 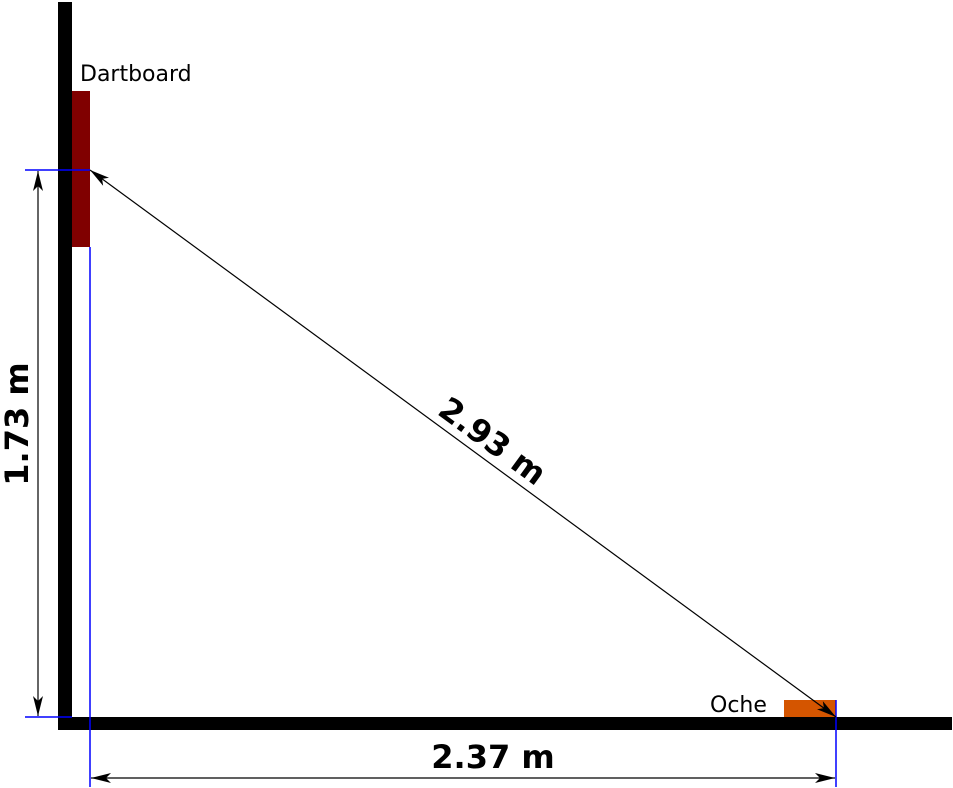 What do you see at coordinates (136, 74) in the screenshot?
I see `dartboard-label: Dartboard` at bounding box center [136, 74].